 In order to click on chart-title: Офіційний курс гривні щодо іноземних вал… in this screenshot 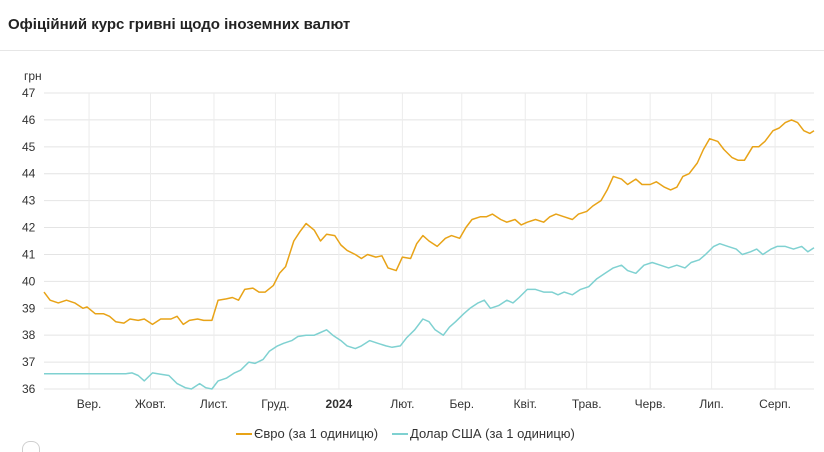, I will do `click(179, 24)`.